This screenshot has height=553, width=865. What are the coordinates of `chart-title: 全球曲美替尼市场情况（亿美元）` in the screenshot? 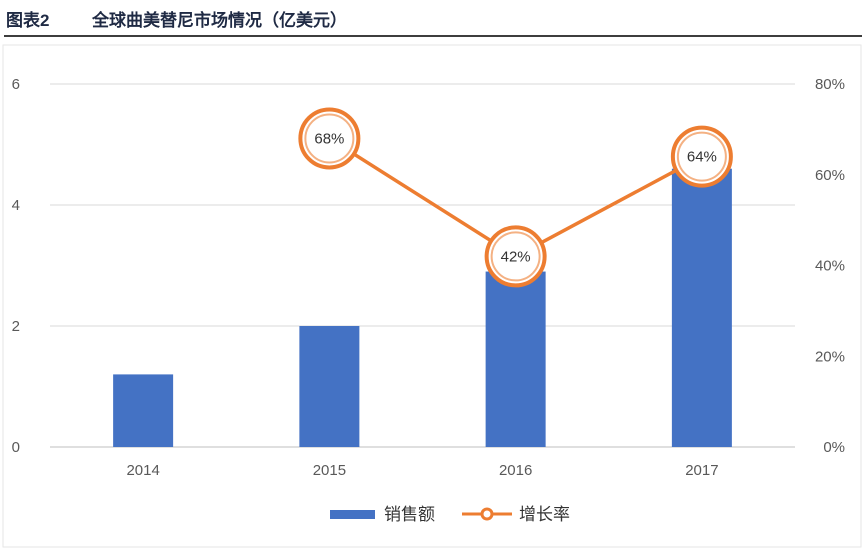 It's located at (219, 20).